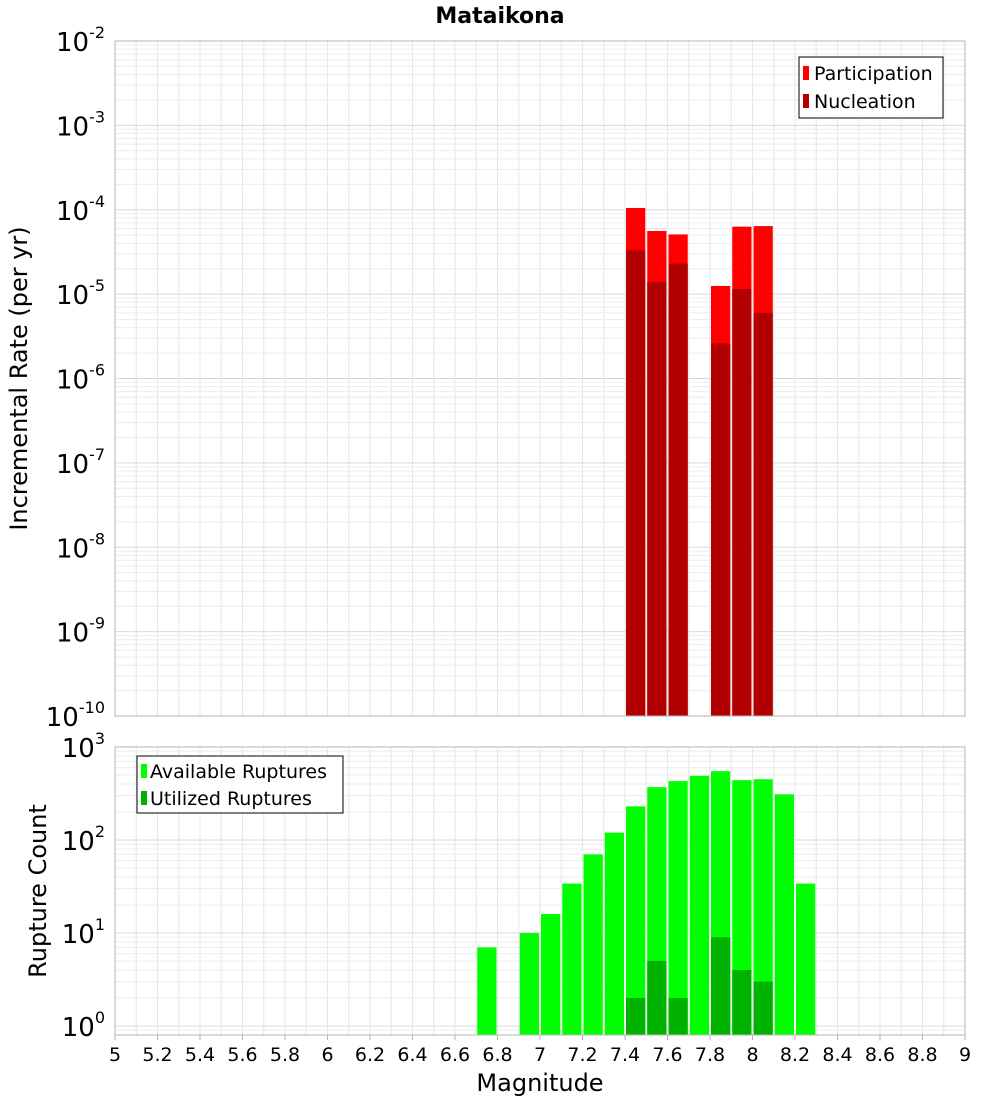 The image size is (1000, 1100). What do you see at coordinates (540, 1055) in the screenshot?
I see `x-tick-label: 7` at bounding box center [540, 1055].